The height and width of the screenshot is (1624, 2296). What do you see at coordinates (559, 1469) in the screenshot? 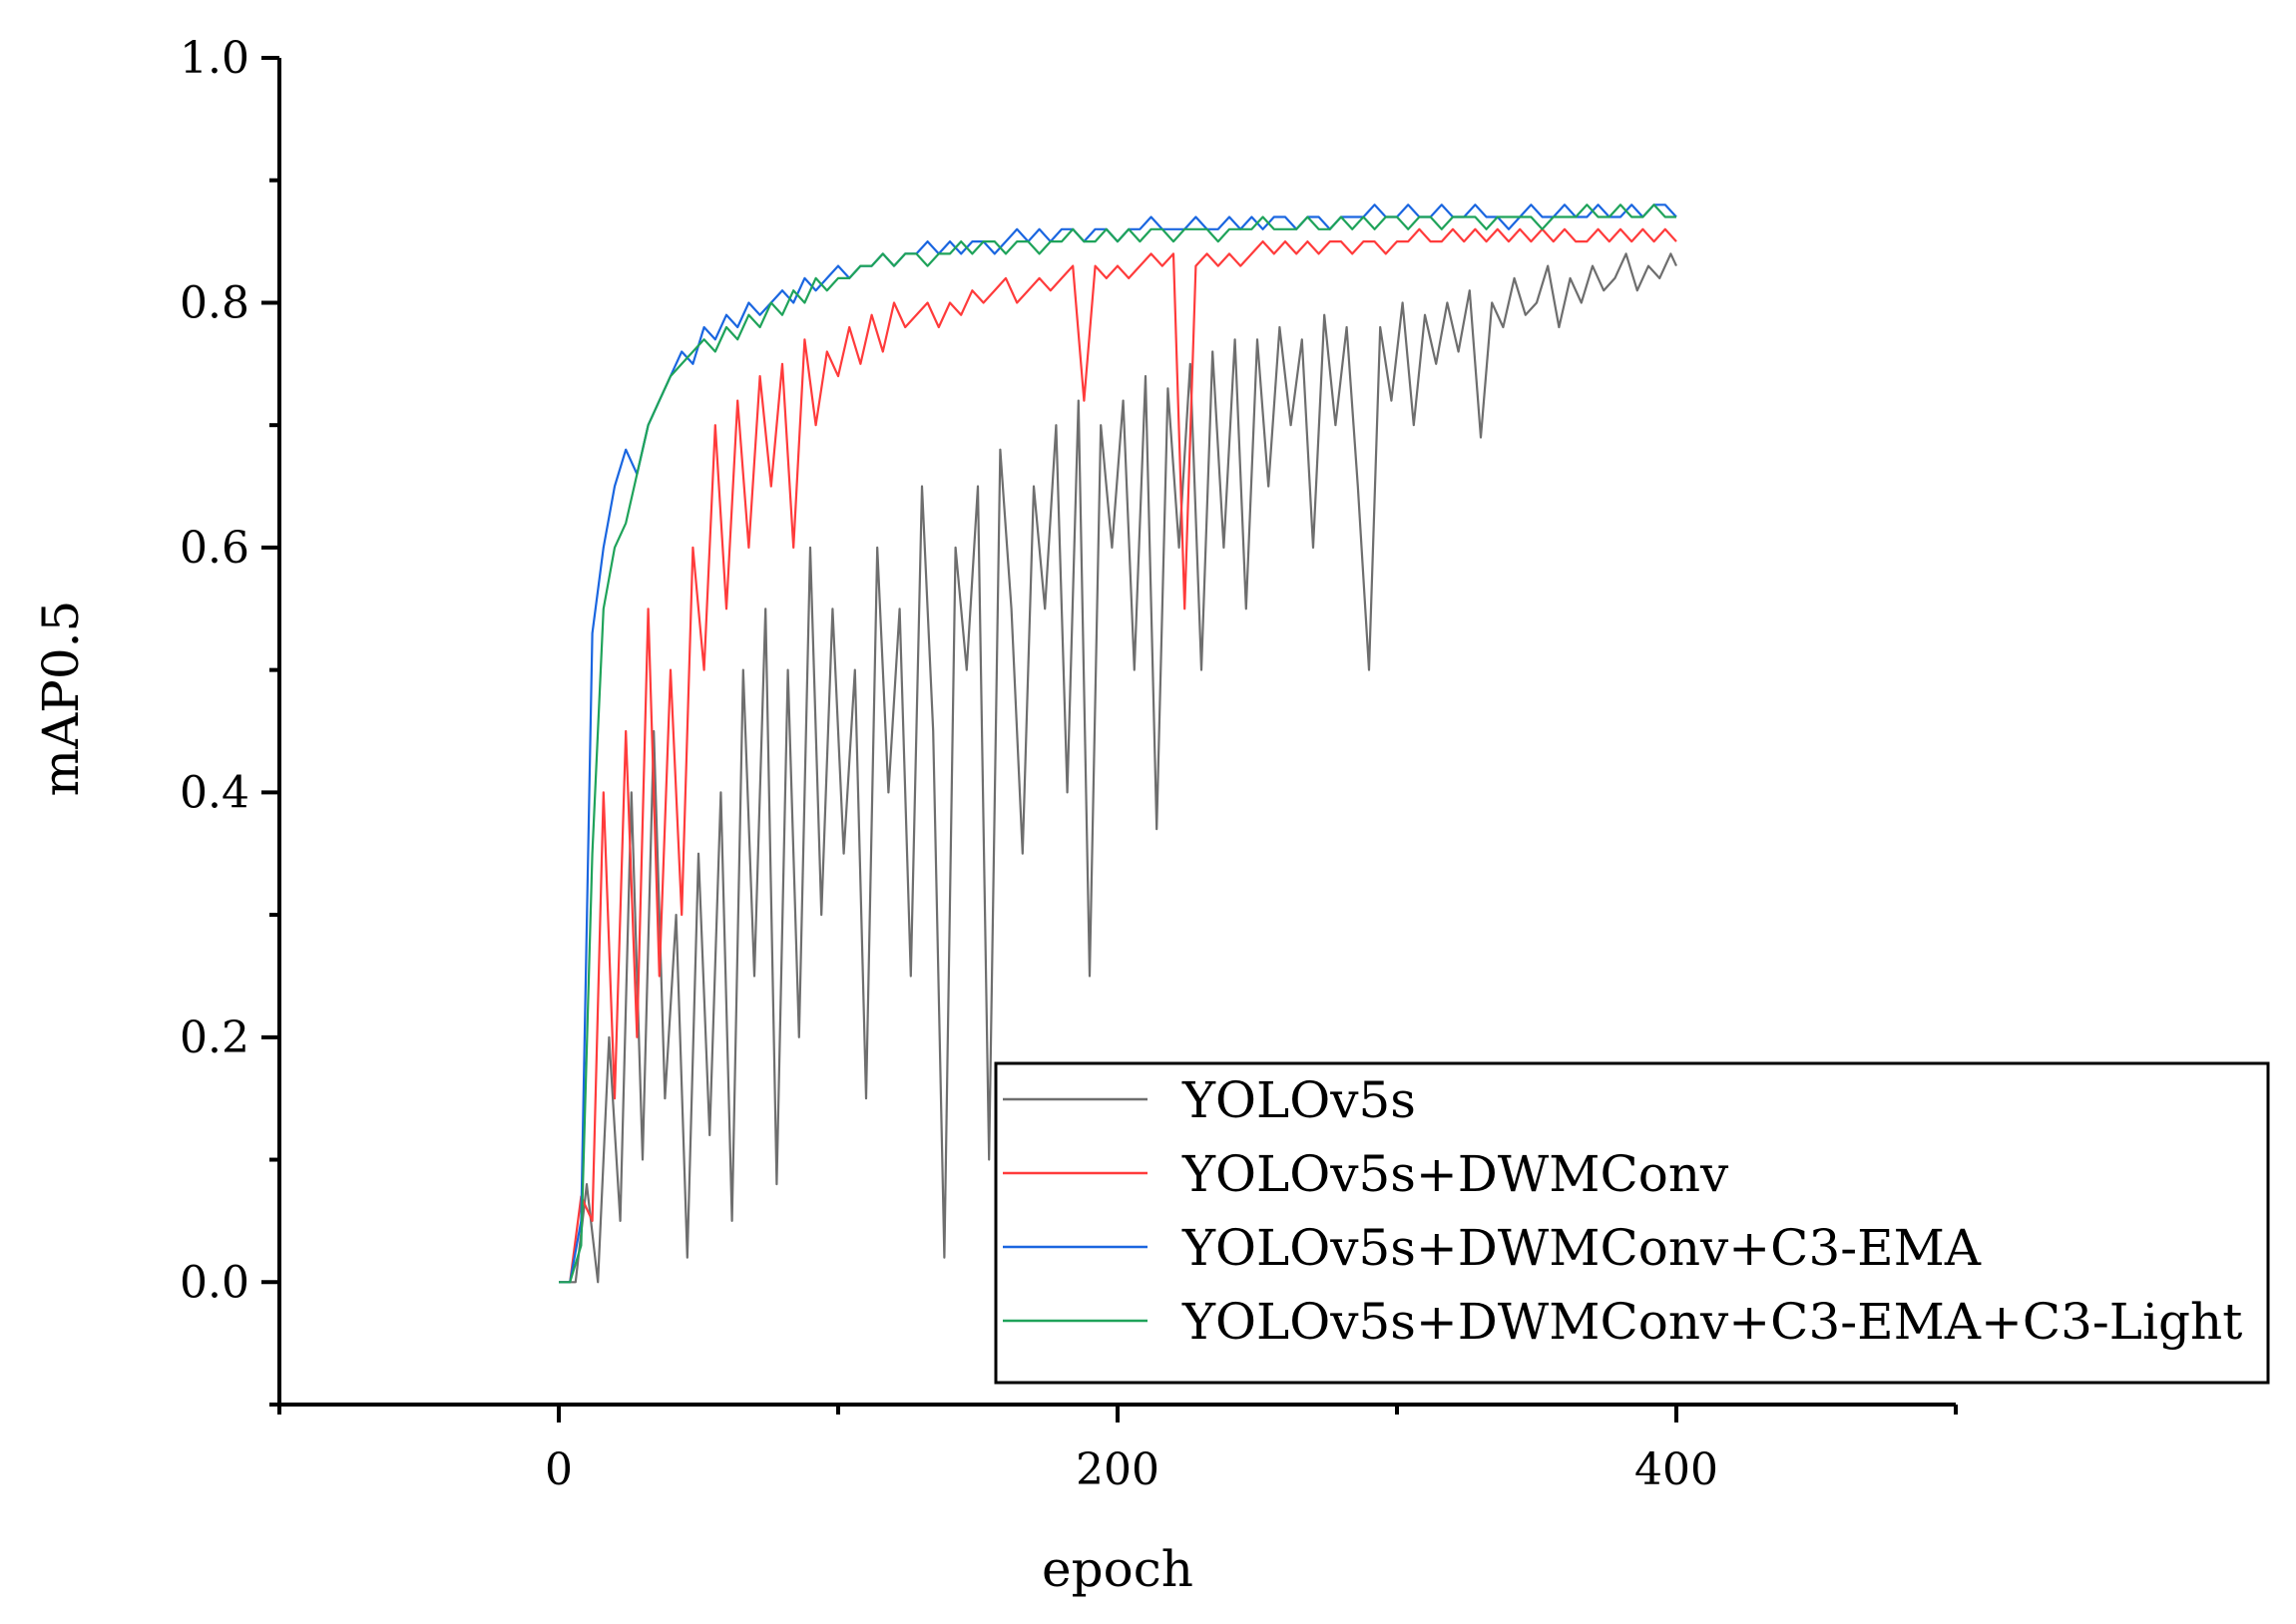
I see `x-tick-label: 0` at bounding box center [559, 1469].